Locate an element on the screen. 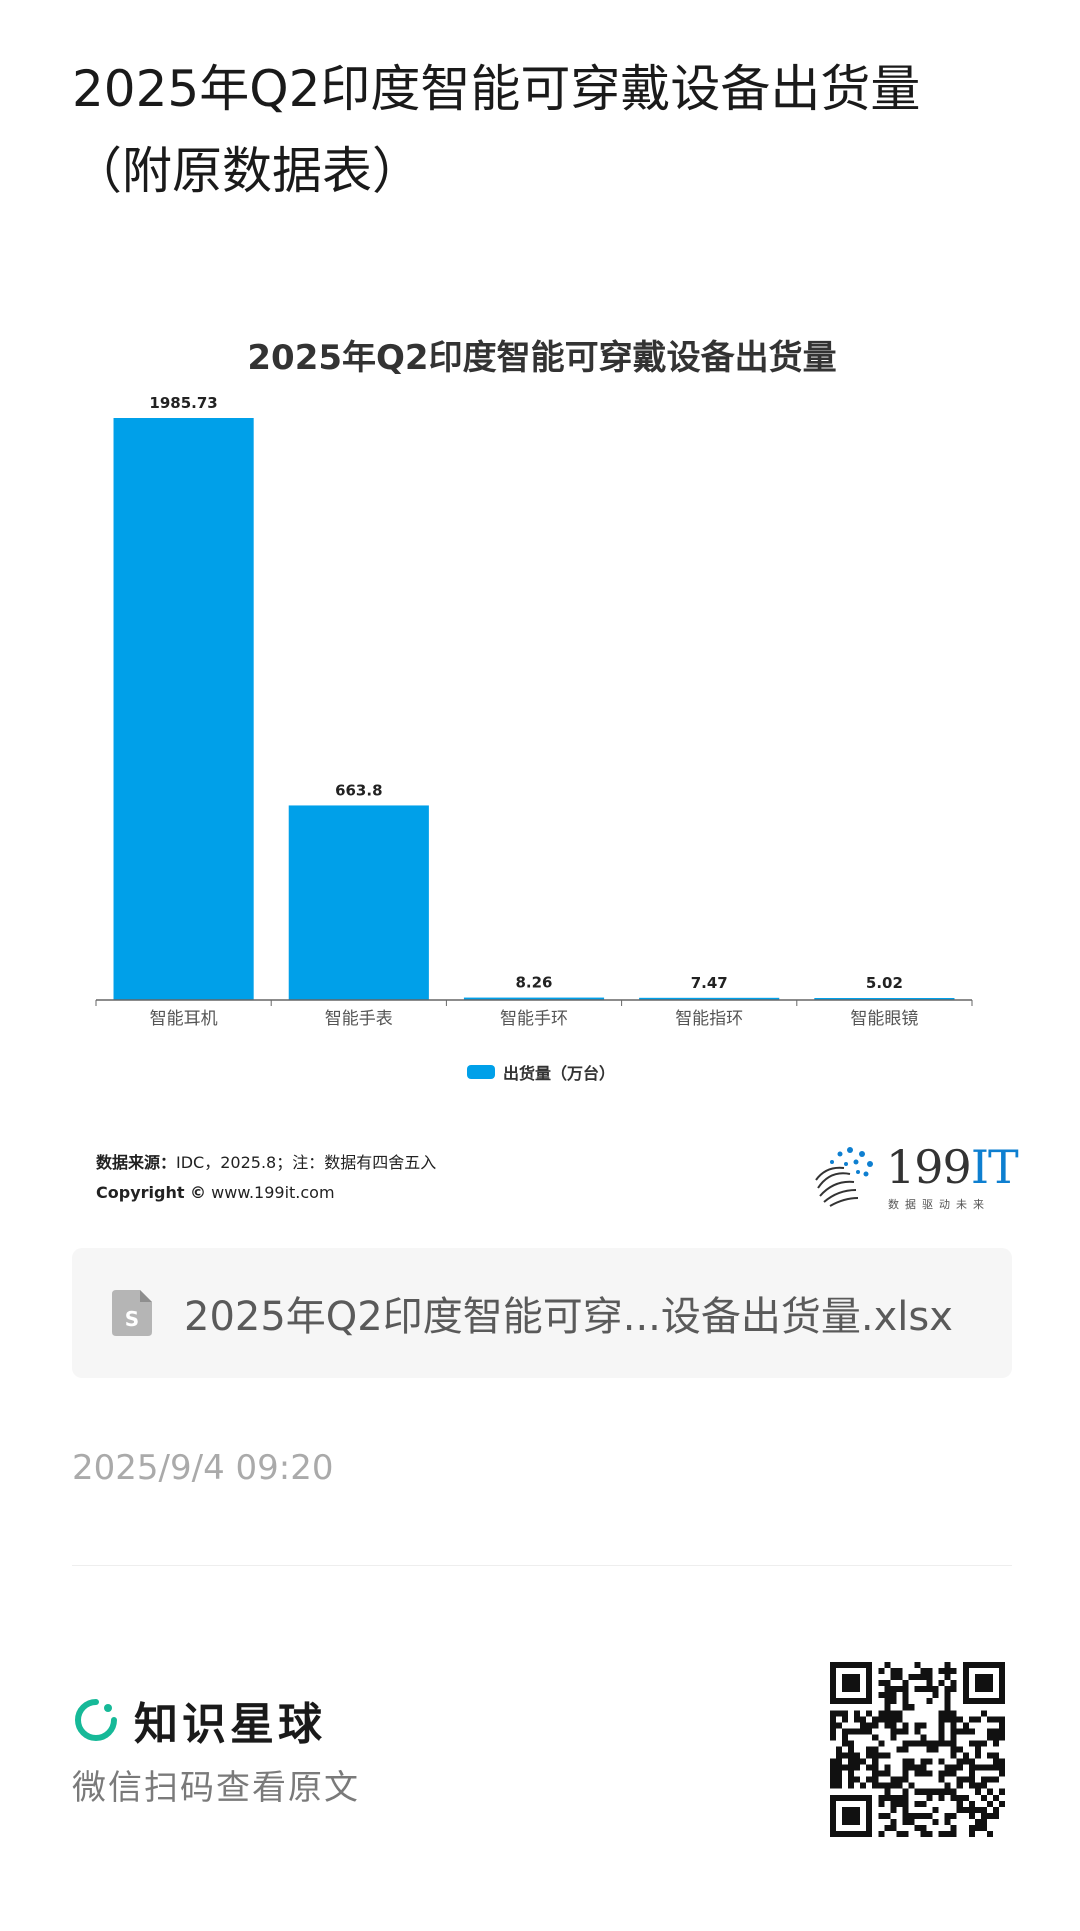 This screenshot has height=1931, width=1080. source-text: IDC，2025.8；注：数据有四舍五入 is located at coordinates (306, 1162).